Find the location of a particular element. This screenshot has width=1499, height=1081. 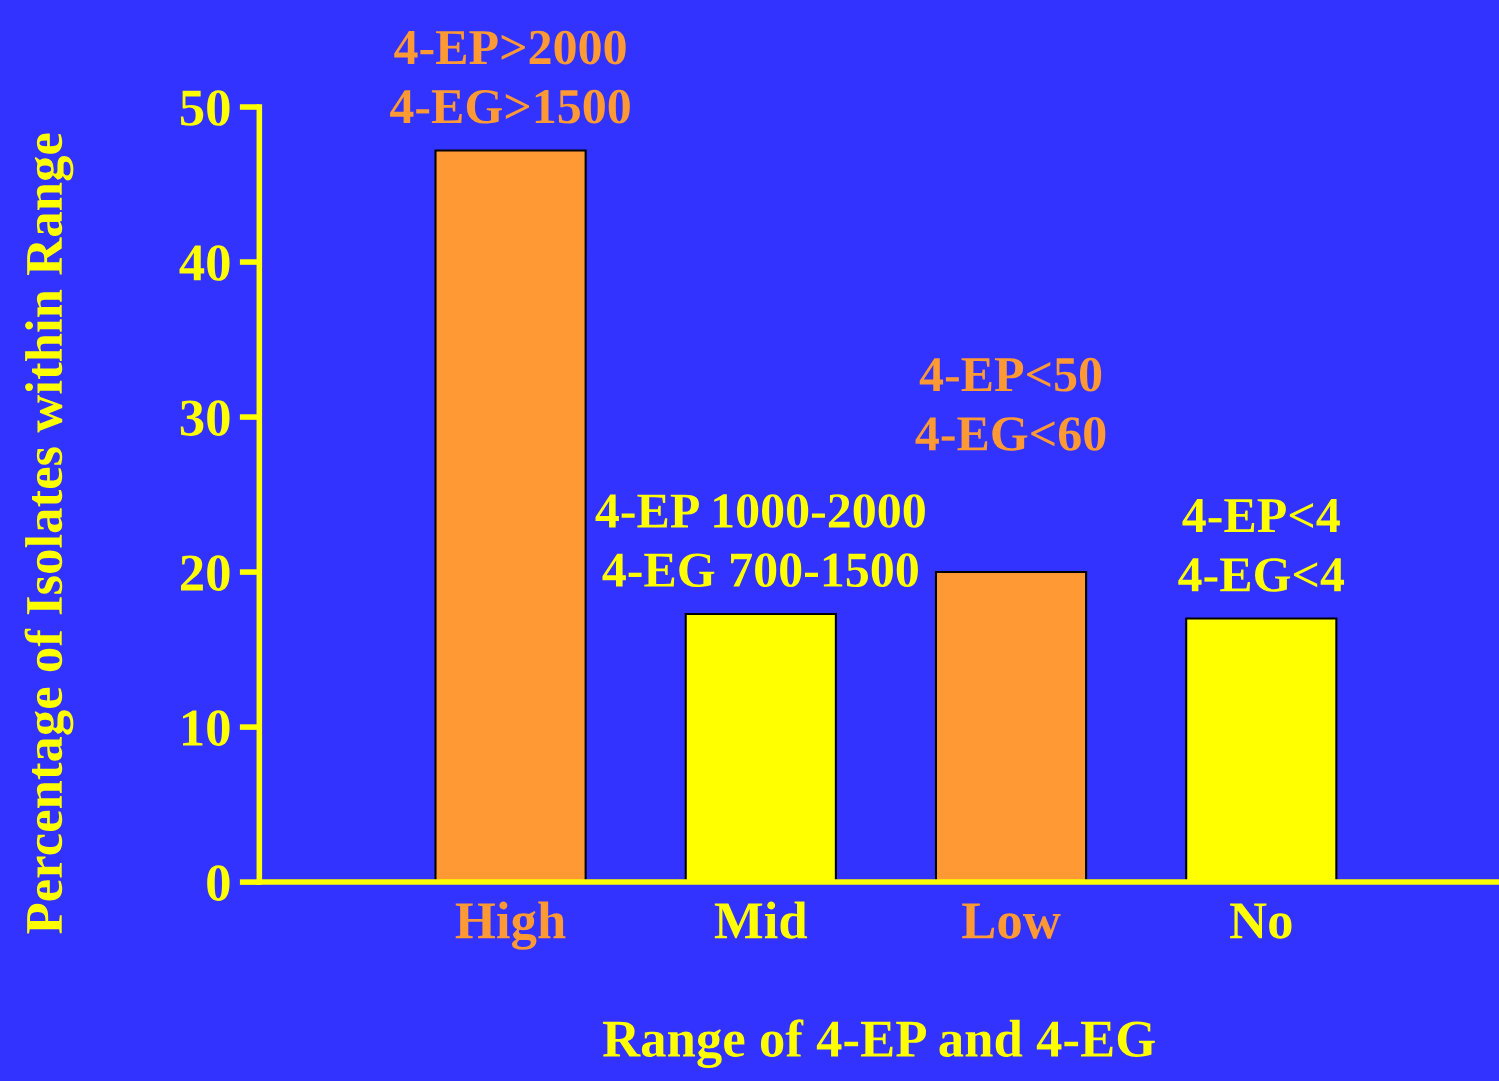

y-tick-label: 40 is located at coordinates (204, 263).